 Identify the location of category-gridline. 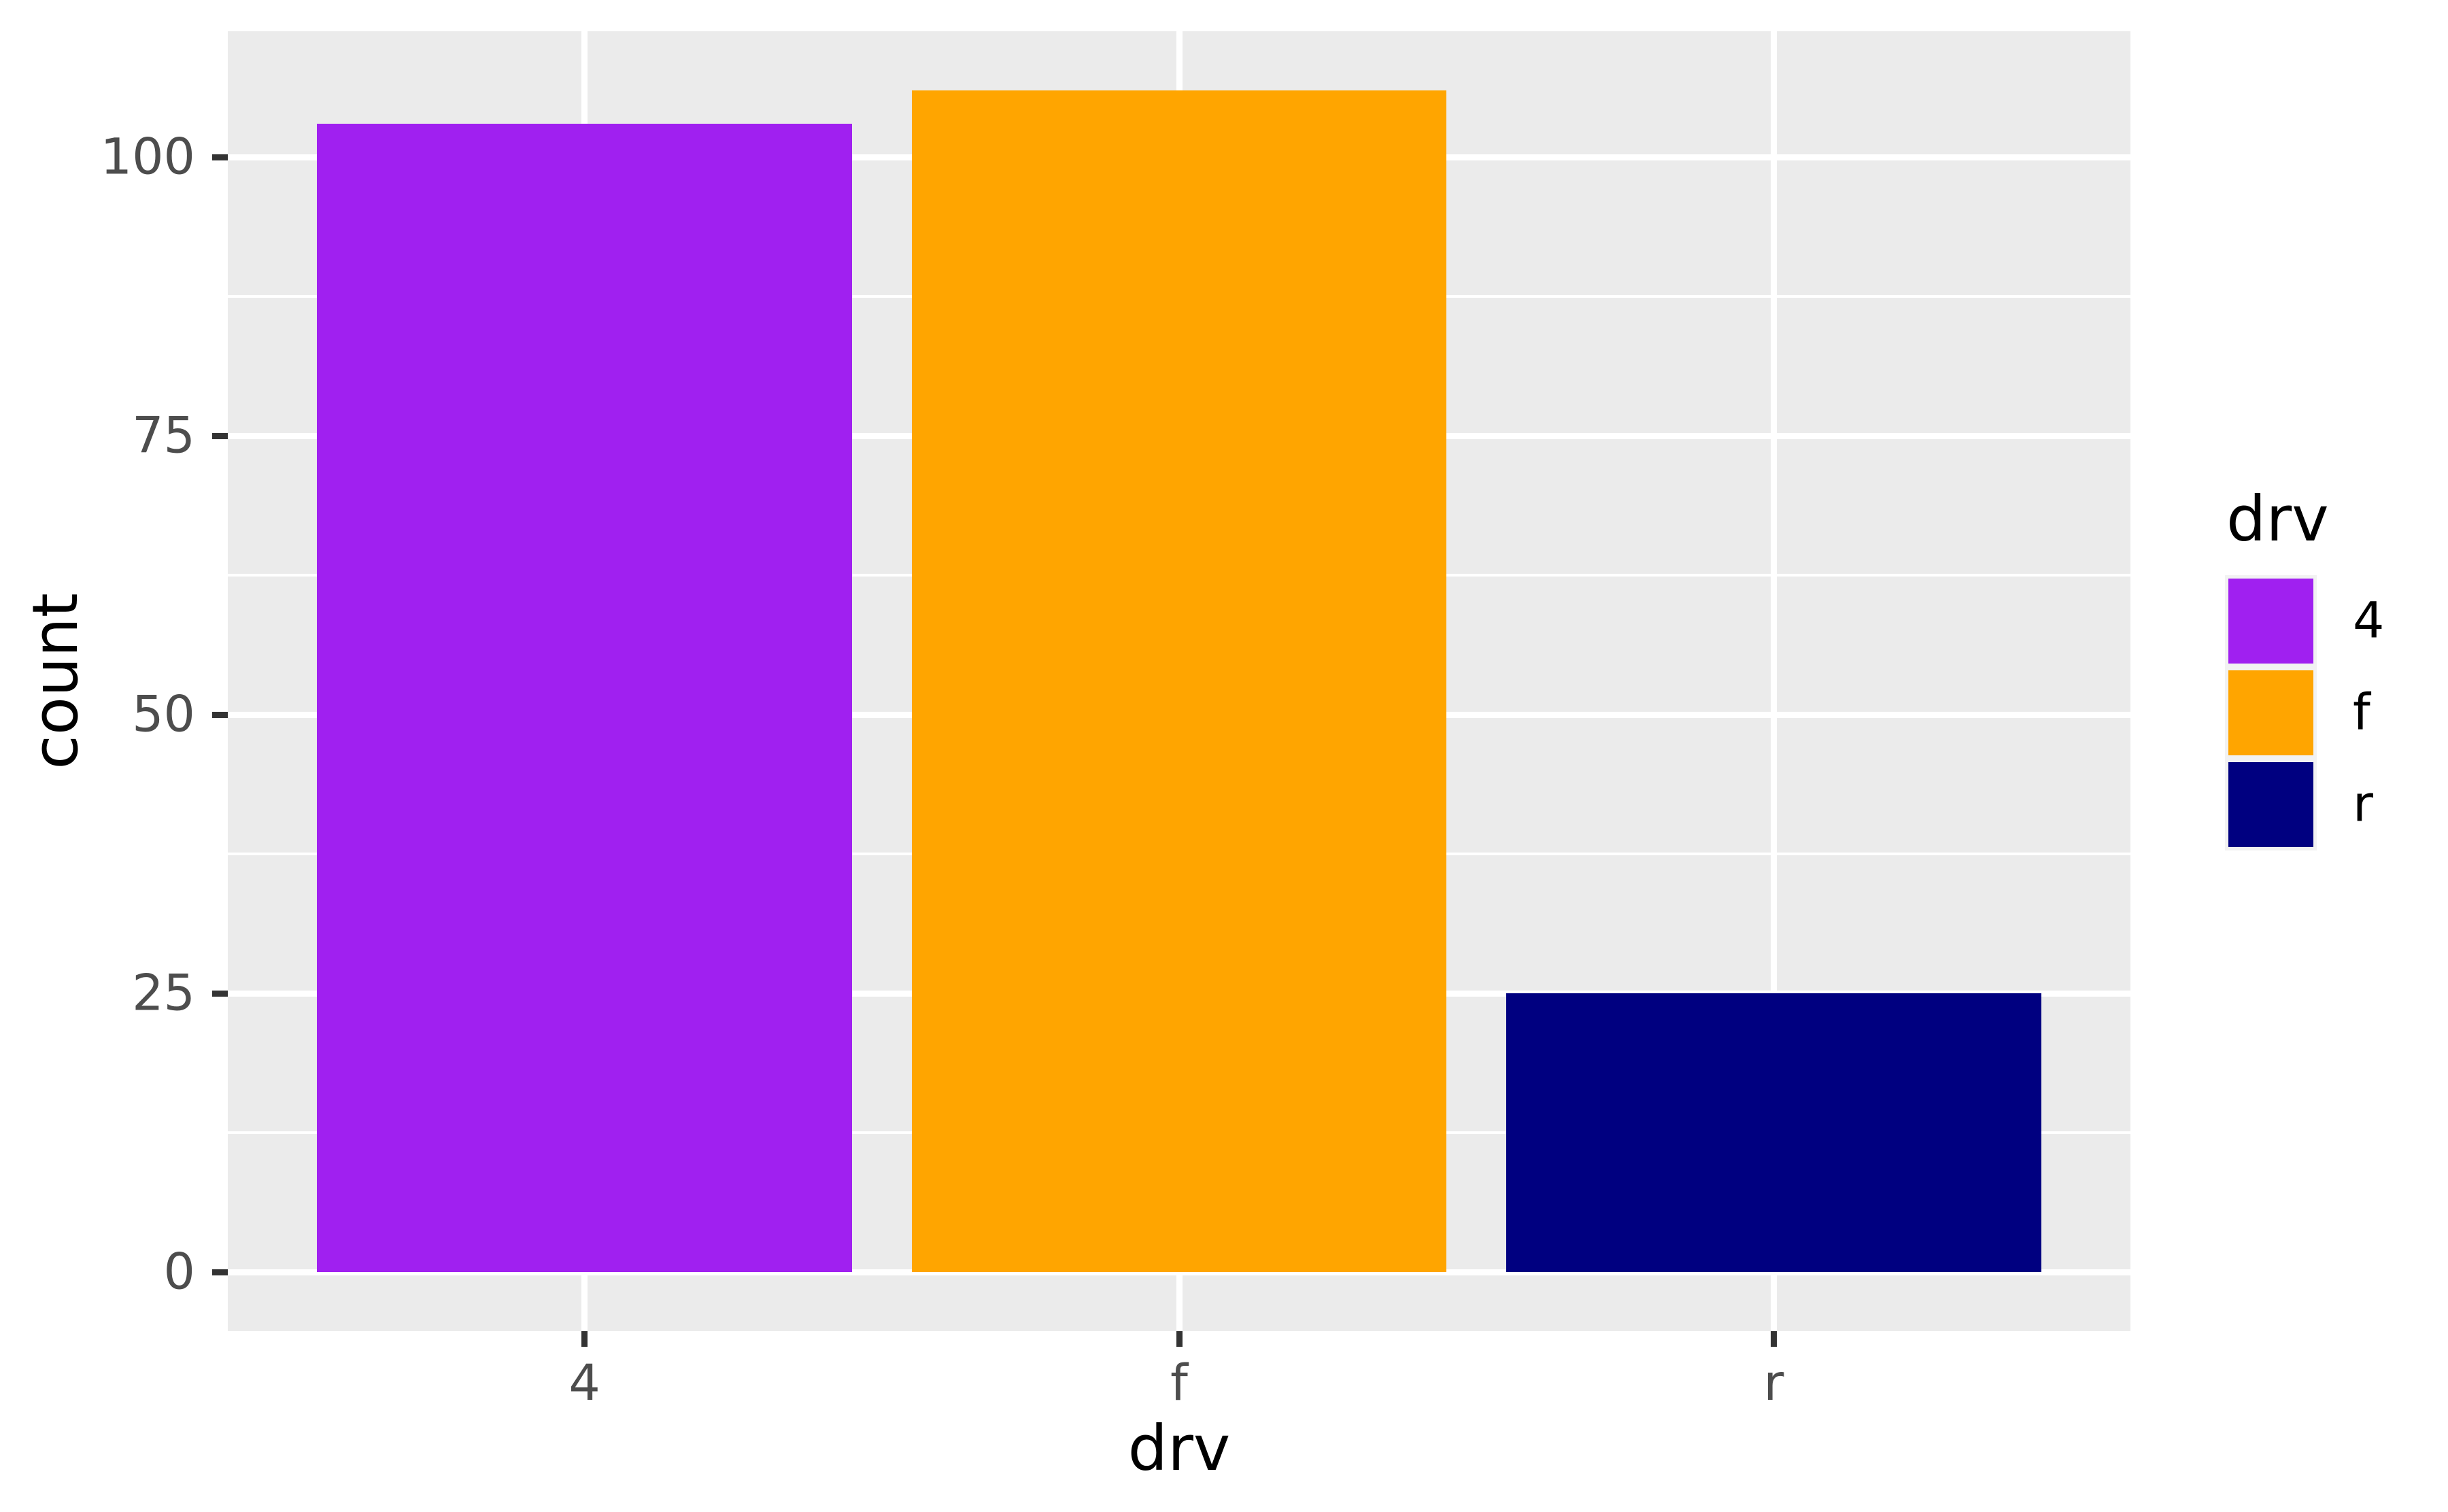
(1774, 681).